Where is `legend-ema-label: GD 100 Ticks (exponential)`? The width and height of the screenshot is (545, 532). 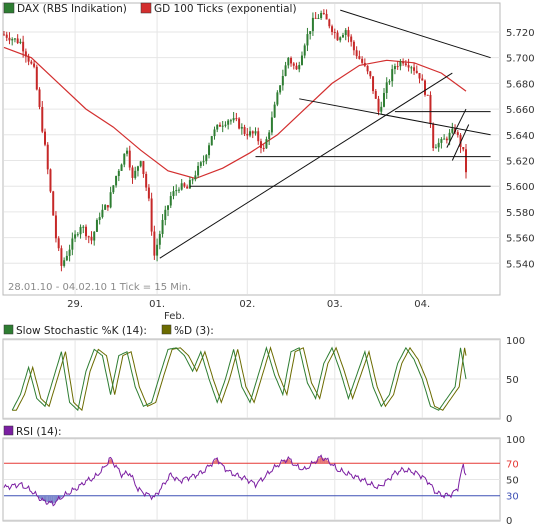 legend-ema-label: GD 100 Ticks (exponential) is located at coordinates (225, 9).